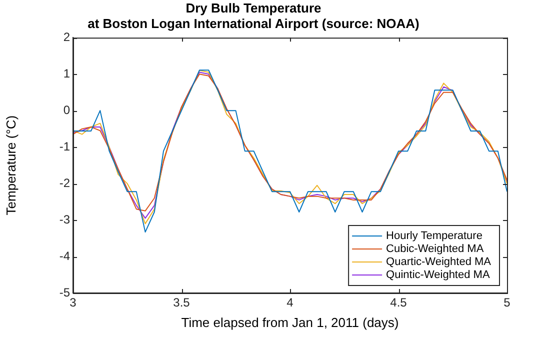 This screenshot has height=337, width=560. What do you see at coordinates (439, 262) in the screenshot?
I see `legend-label: Quartic-Weighted MA` at bounding box center [439, 262].